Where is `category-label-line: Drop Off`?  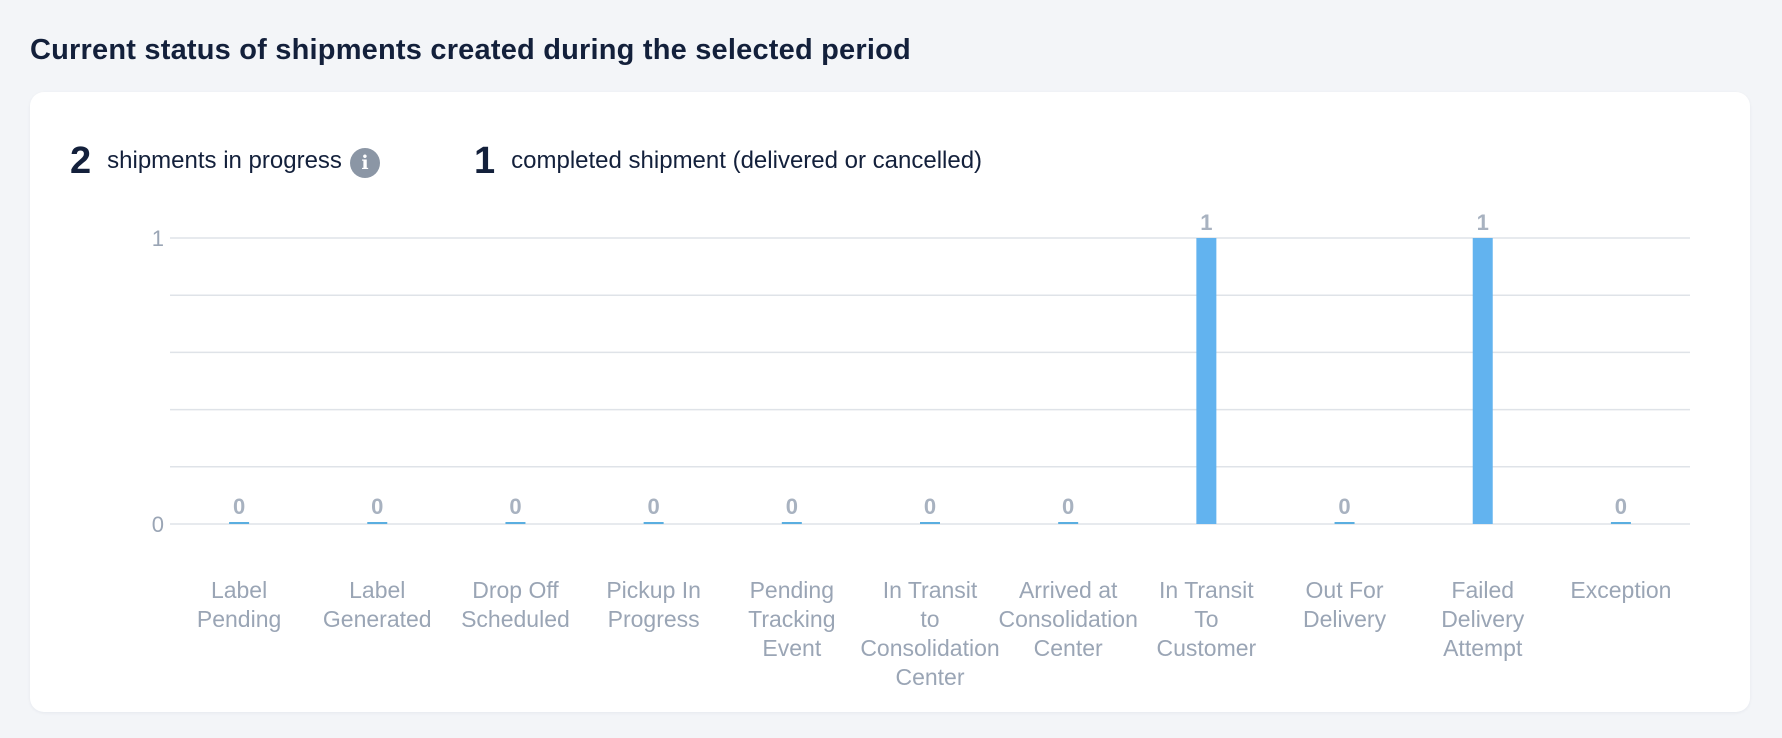 category-label-line: Drop Off is located at coordinates (515, 590).